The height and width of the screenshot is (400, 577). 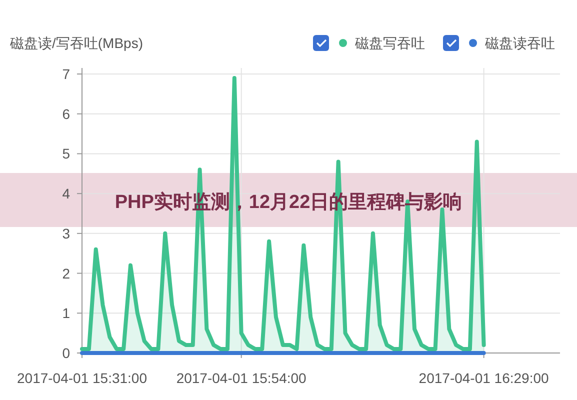 I want to click on xtick: 2017-04-01 15:54:00, so click(x=241, y=378).